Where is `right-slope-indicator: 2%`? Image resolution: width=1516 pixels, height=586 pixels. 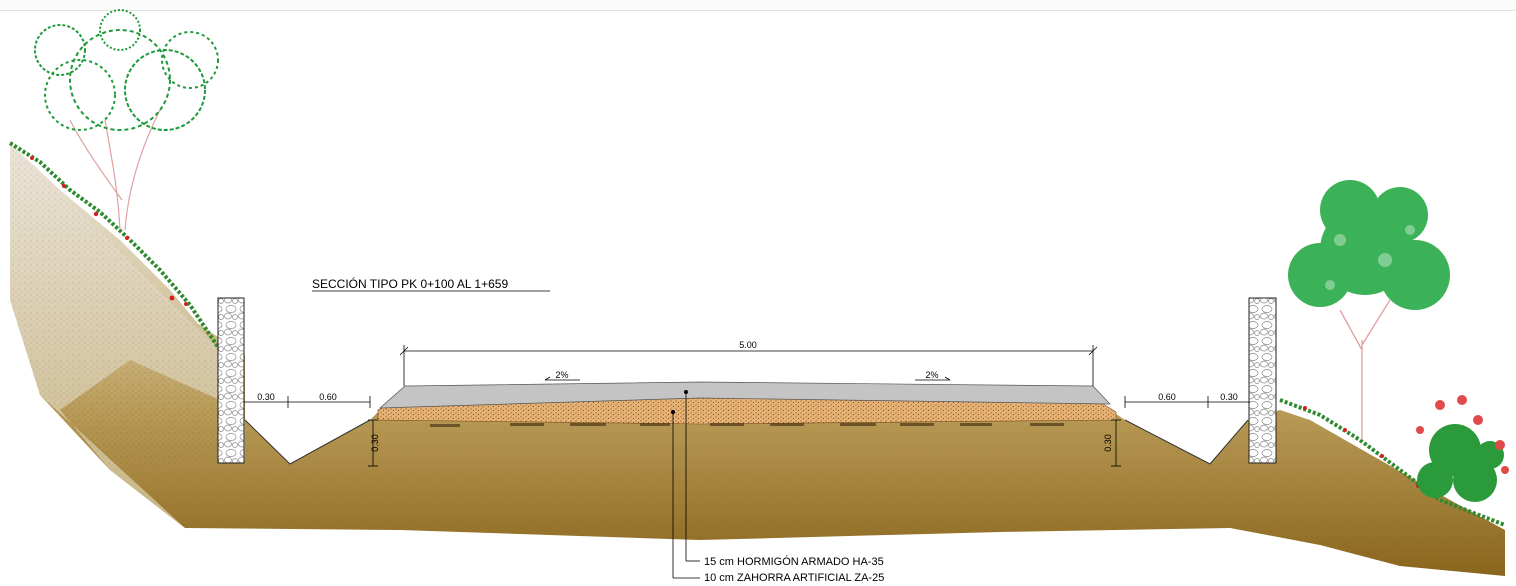
right-slope-indicator: 2% is located at coordinates (933, 375).